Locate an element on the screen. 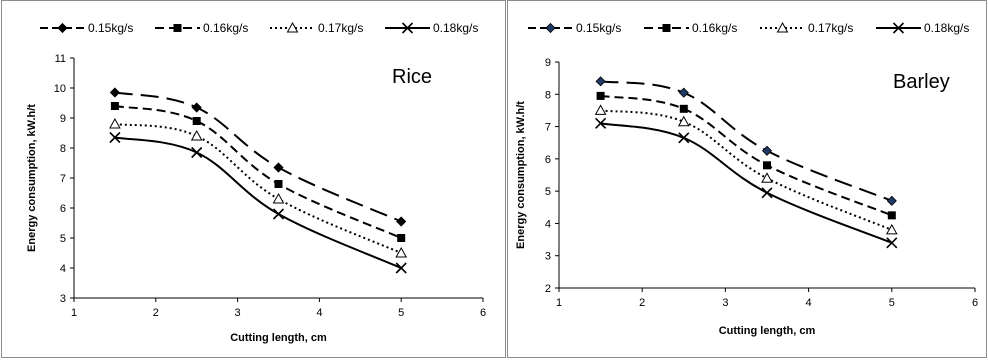 Image resolution: width=988 pixels, height=360 pixels. chart-annotation: Rice is located at coordinates (412, 77).